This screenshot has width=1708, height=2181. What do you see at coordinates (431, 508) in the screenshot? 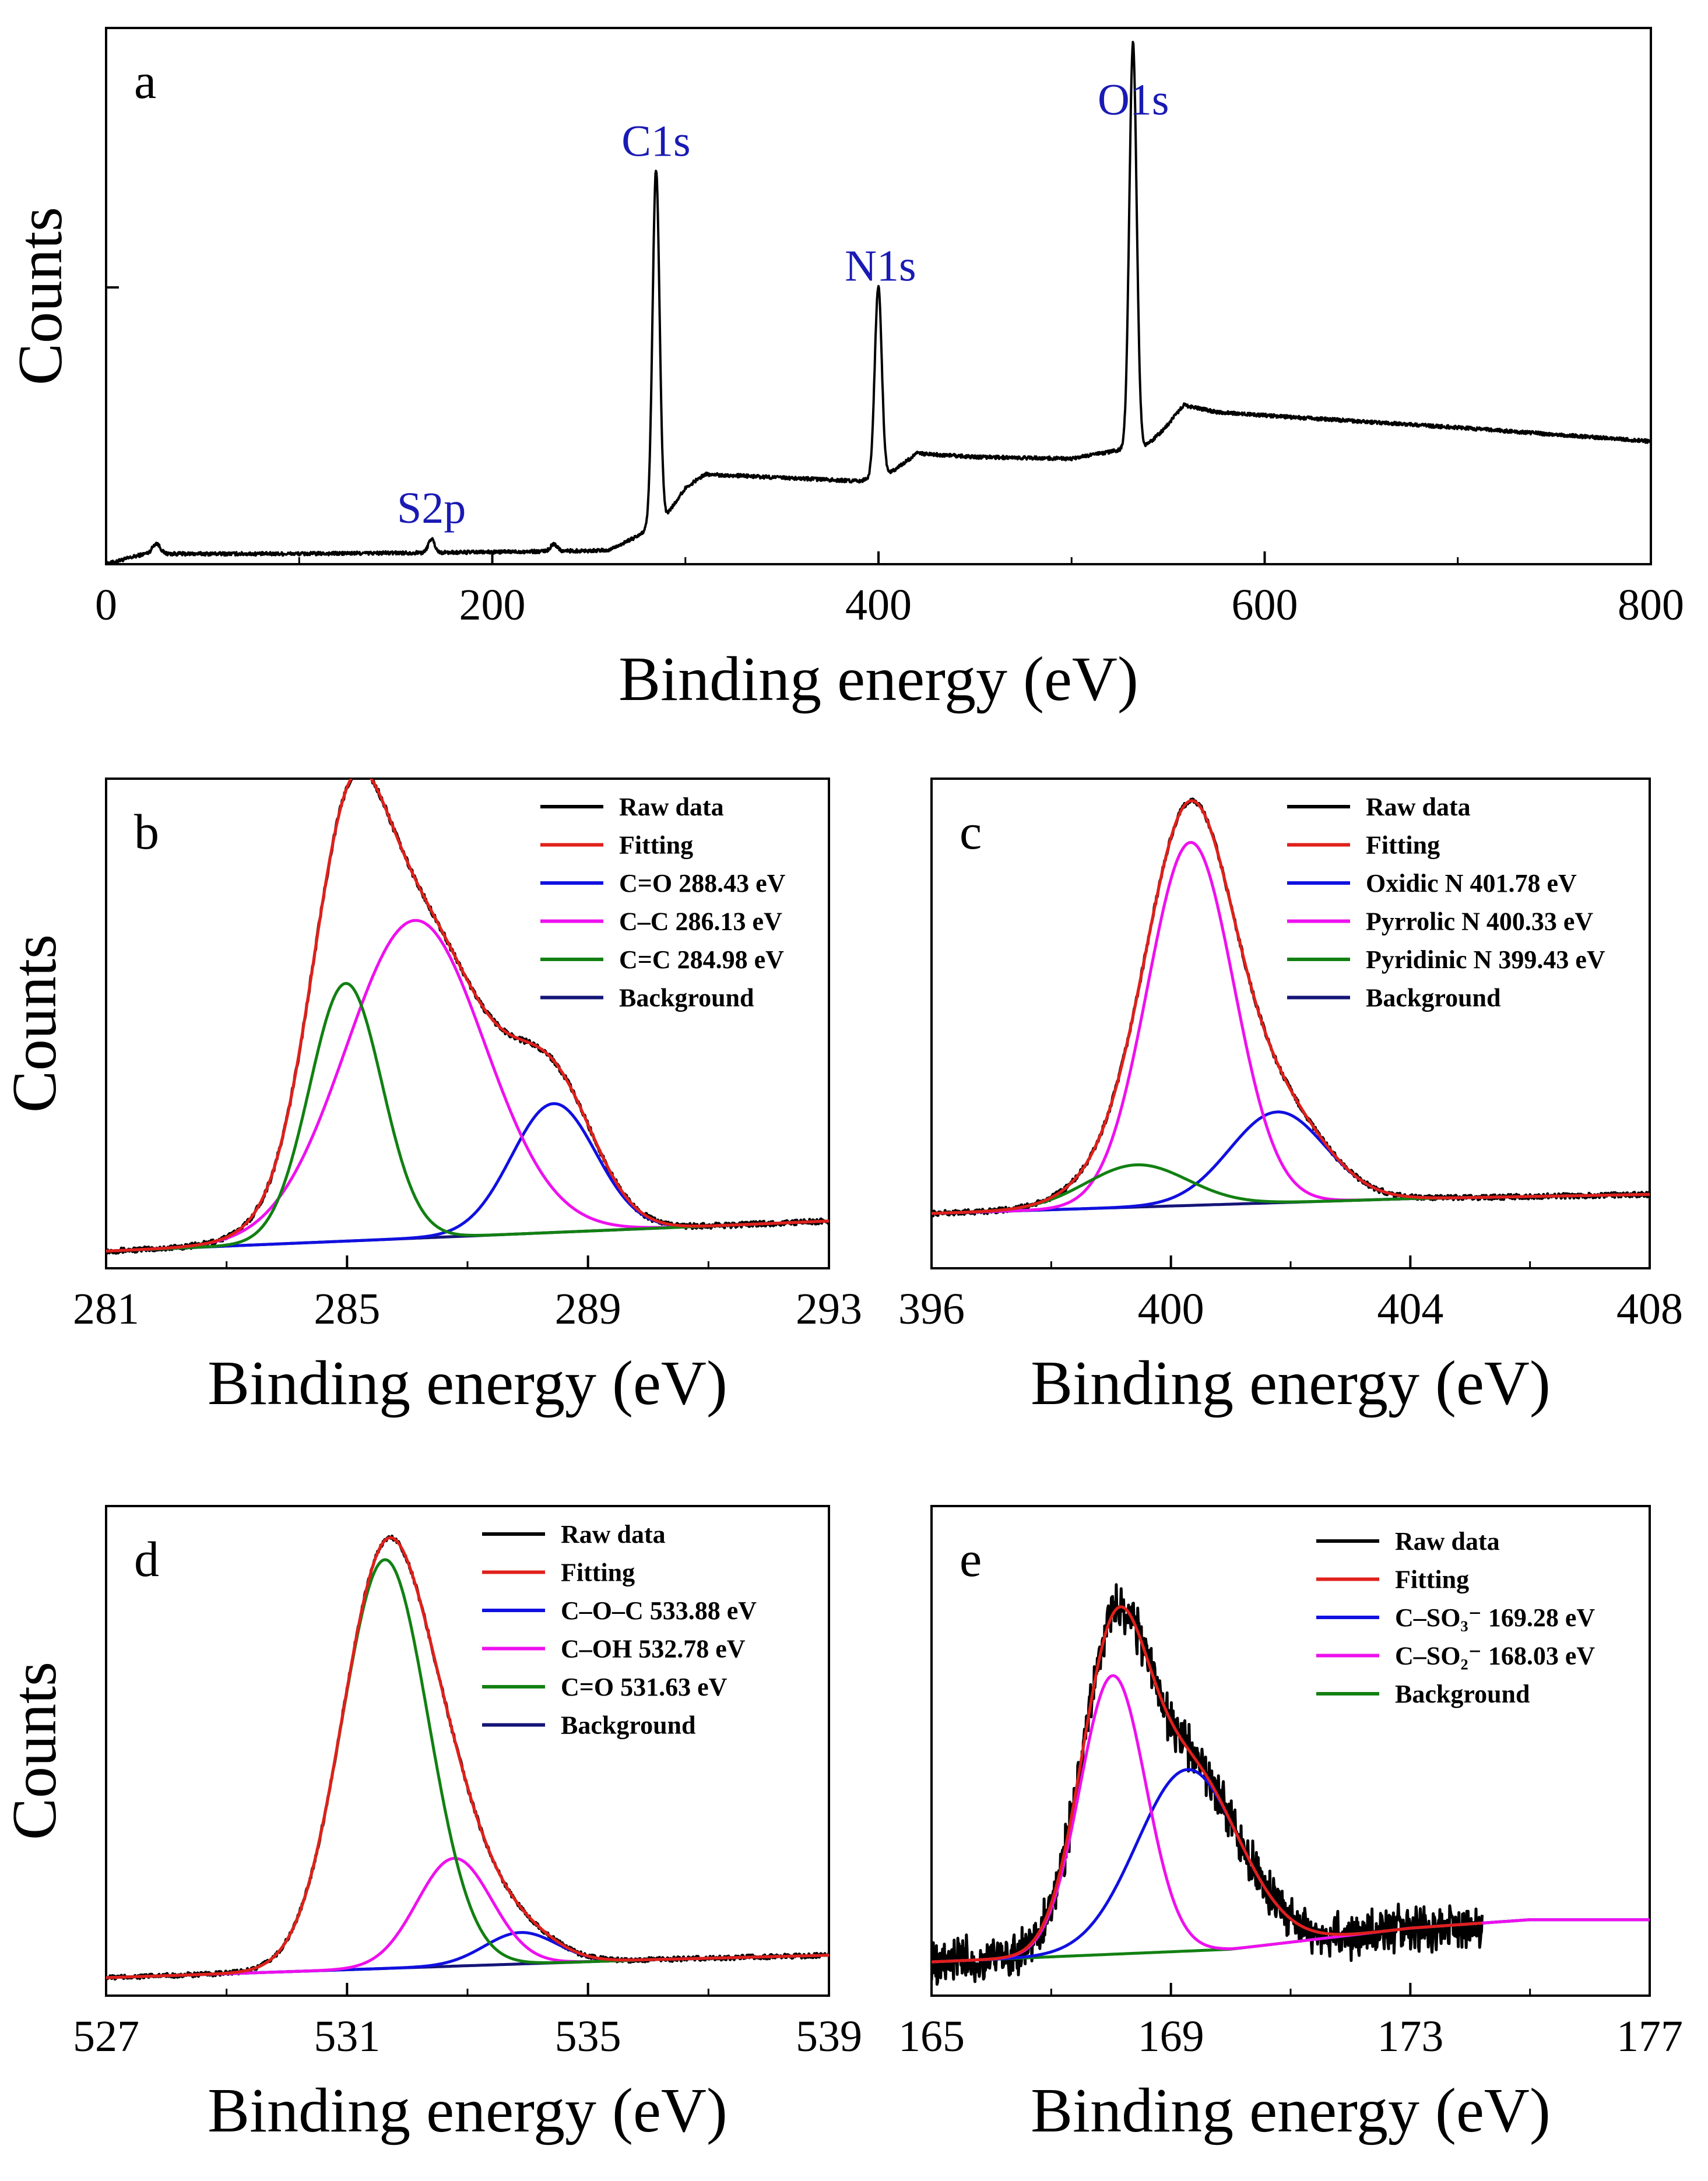
I see `peak-label-s2p: S2p` at bounding box center [431, 508].